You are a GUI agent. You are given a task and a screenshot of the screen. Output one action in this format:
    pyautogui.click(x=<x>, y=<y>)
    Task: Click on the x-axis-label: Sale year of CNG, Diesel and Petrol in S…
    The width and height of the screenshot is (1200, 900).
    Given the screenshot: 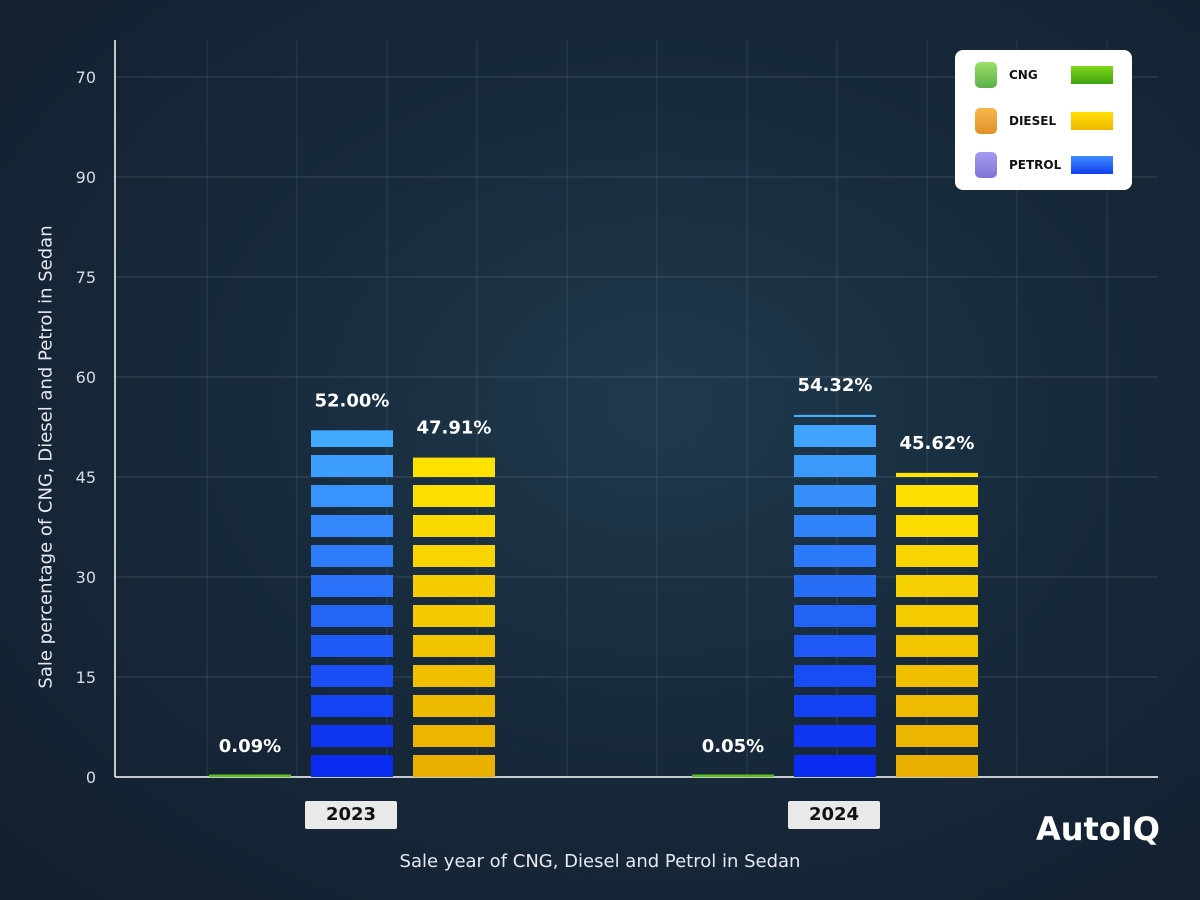 What is the action you would take?
    pyautogui.click(x=600, y=861)
    